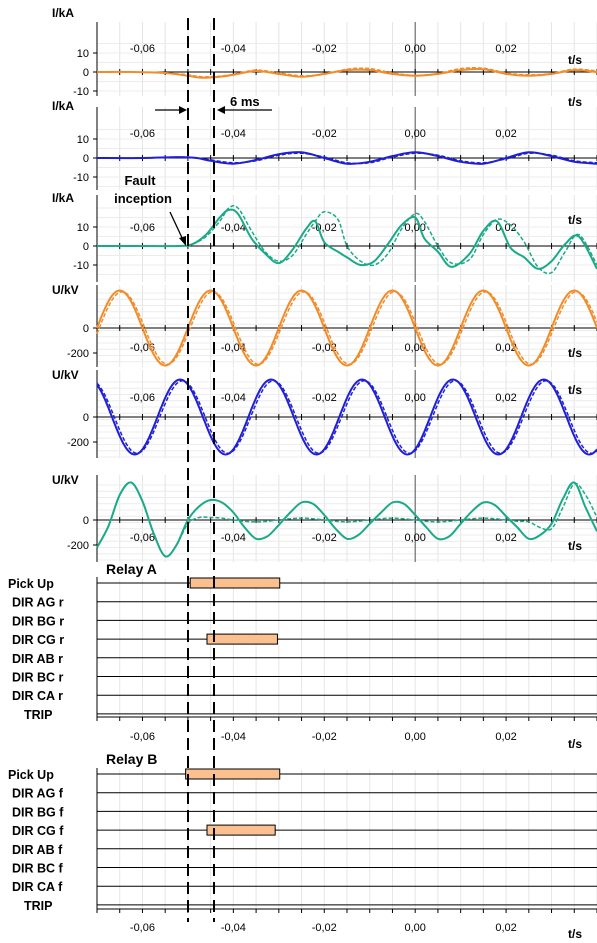  What do you see at coordinates (38, 812) in the screenshot?
I see `signal-label: DIR BG f` at bounding box center [38, 812].